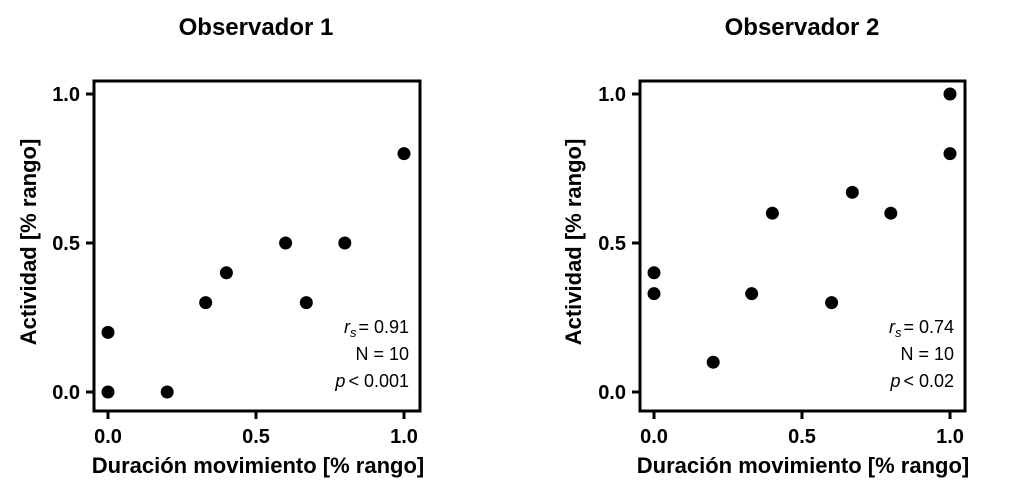 The height and width of the screenshot is (480, 1010). I want to click on stats-annotation: rs = 0.91 N = 10 p < 0.001, so click(371, 354).